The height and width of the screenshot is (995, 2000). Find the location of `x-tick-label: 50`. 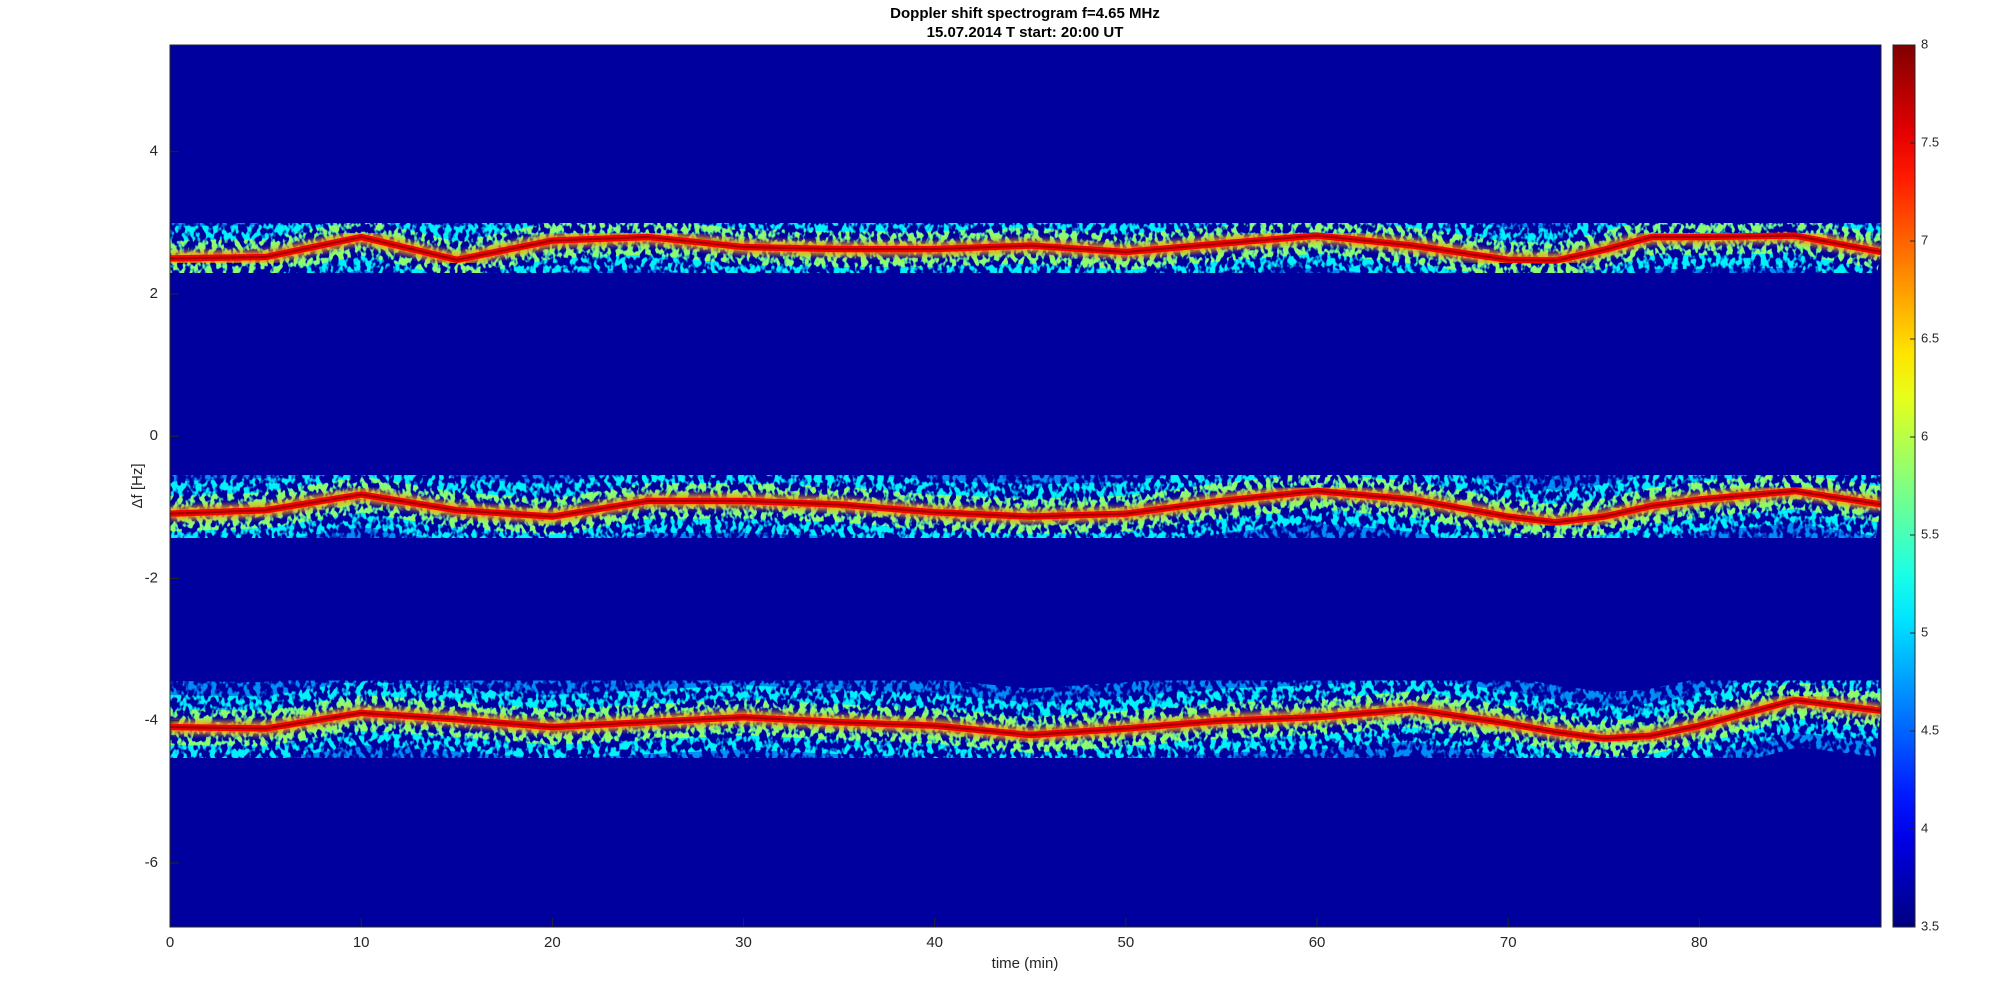

x-tick-label: 50 is located at coordinates (1126, 942).